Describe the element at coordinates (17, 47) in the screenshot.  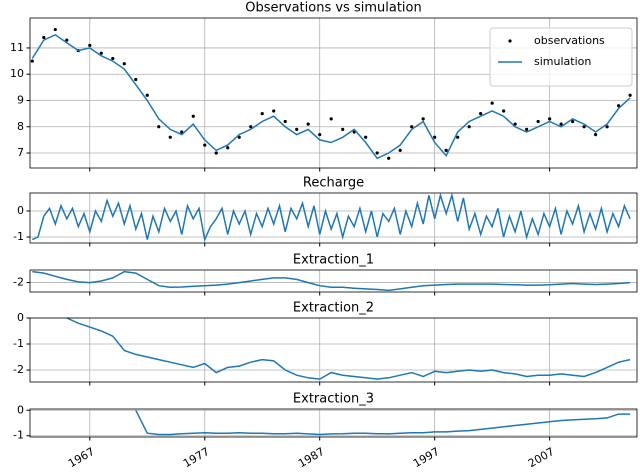
I see `y-tick-label: 11` at that location.